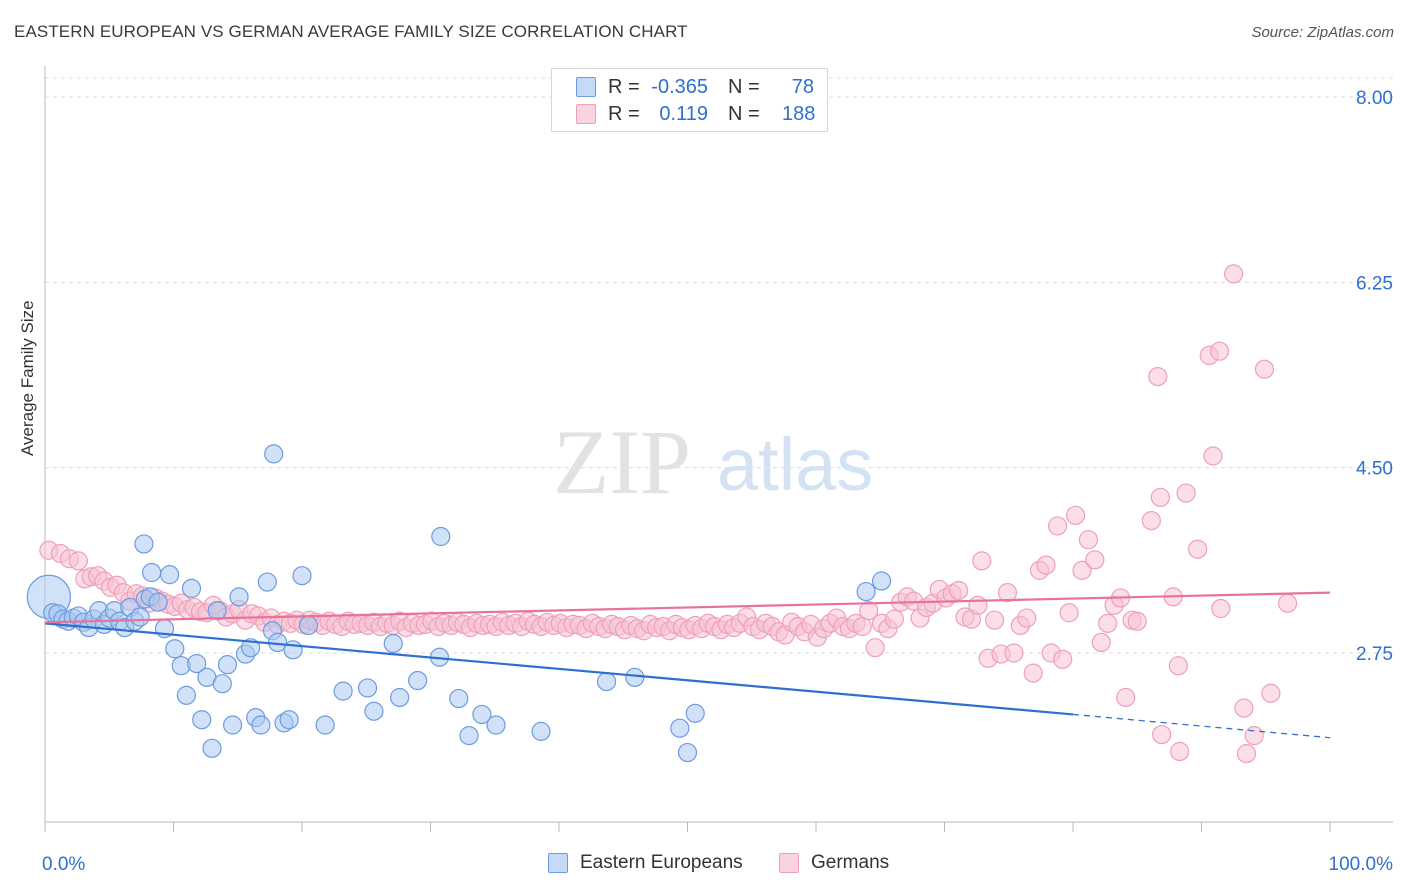 This screenshot has width=1406, height=892. What do you see at coordinates (1322, 32) in the screenshot?
I see `source-label: Source: ZipAtlas.com` at bounding box center [1322, 32].